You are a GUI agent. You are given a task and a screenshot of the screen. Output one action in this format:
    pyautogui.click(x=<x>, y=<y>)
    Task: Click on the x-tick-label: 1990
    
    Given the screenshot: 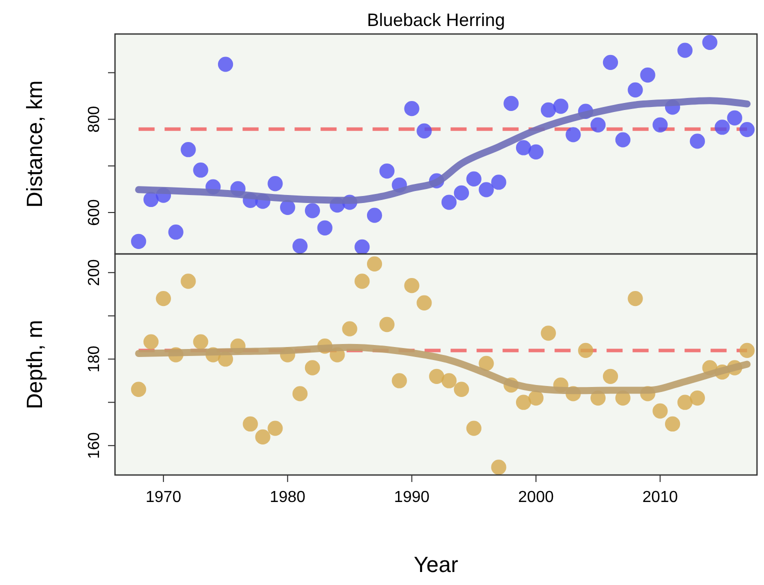 What is the action you would take?
    pyautogui.click(x=412, y=497)
    